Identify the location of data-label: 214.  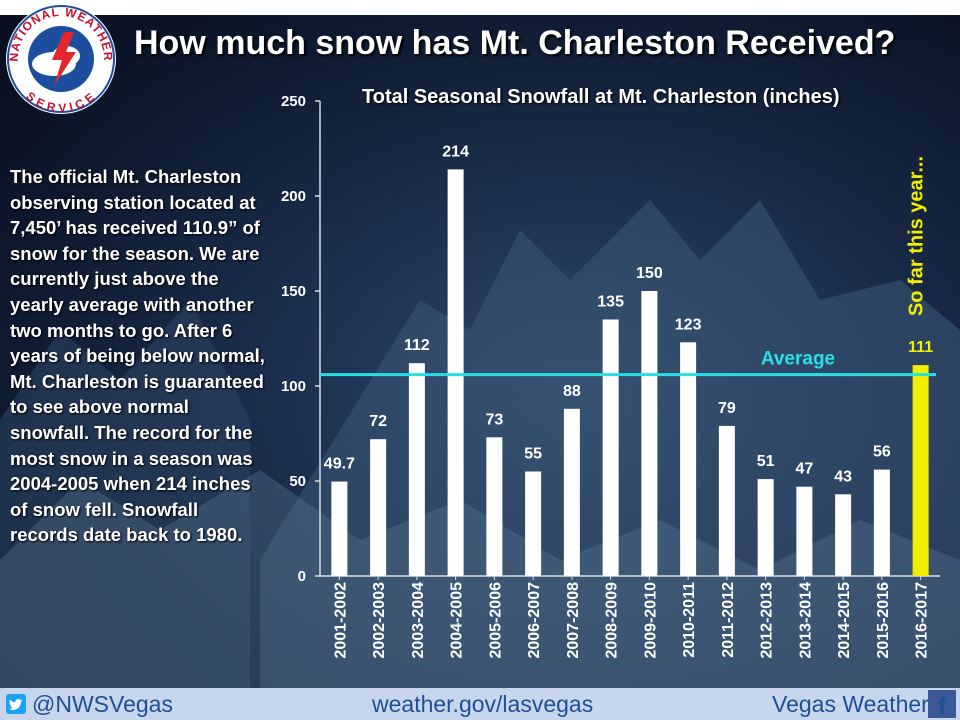
(455, 151).